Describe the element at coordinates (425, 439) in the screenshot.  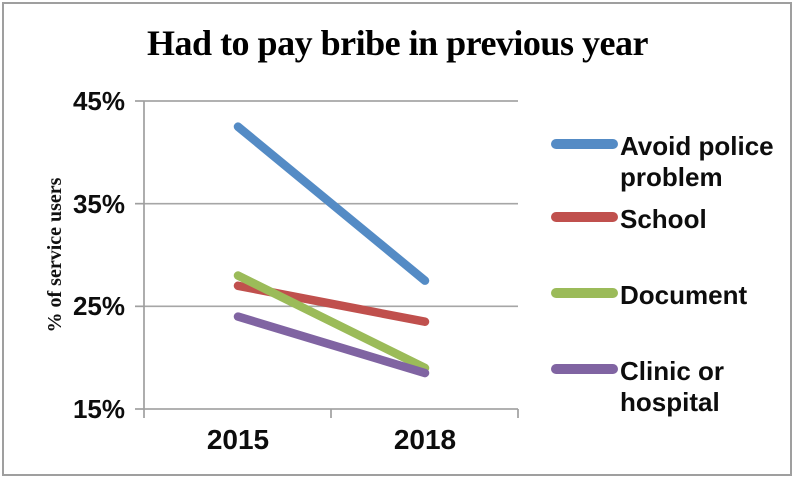
I see `x-tick-label-2018: 2018` at that location.